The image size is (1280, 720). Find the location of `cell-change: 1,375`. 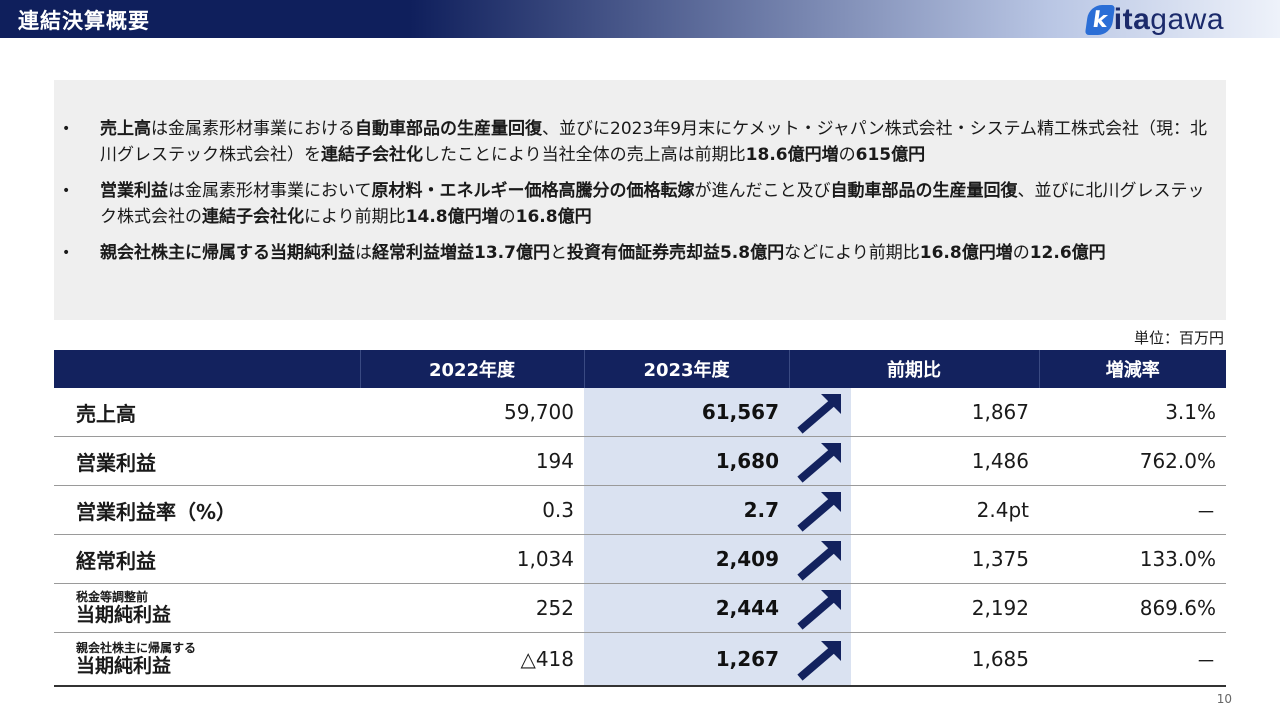

cell-change: 1,375 is located at coordinates (945, 559).